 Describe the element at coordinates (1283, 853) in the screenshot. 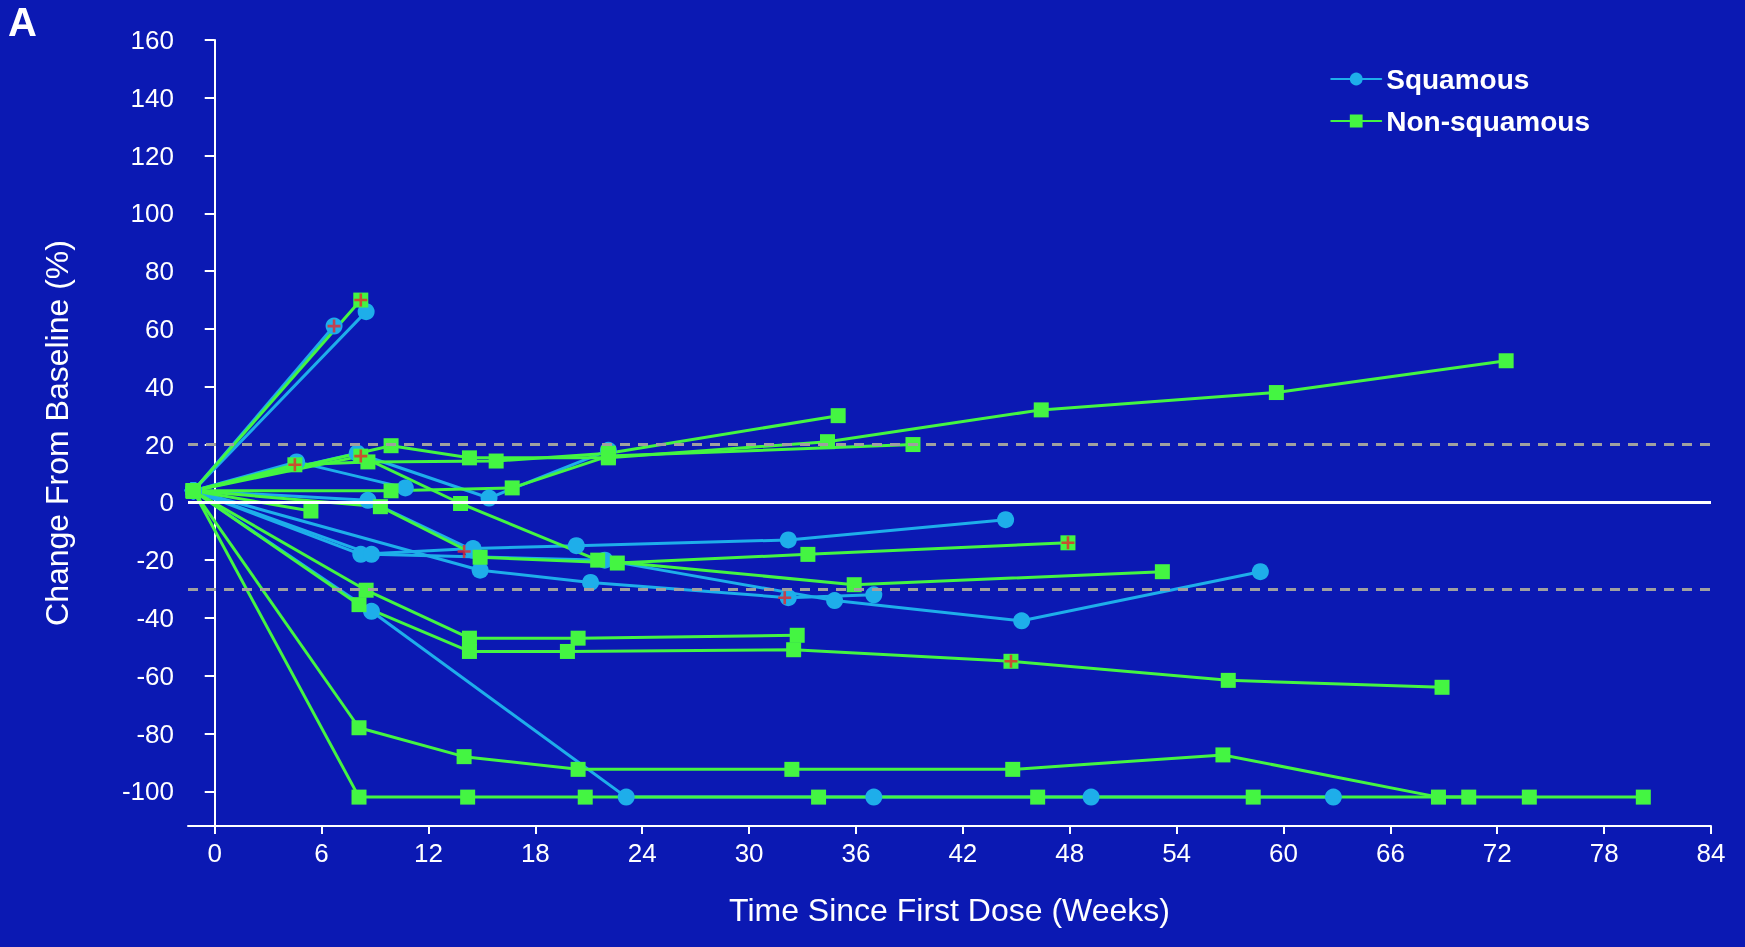

I see `x-tick-label: 60` at that location.